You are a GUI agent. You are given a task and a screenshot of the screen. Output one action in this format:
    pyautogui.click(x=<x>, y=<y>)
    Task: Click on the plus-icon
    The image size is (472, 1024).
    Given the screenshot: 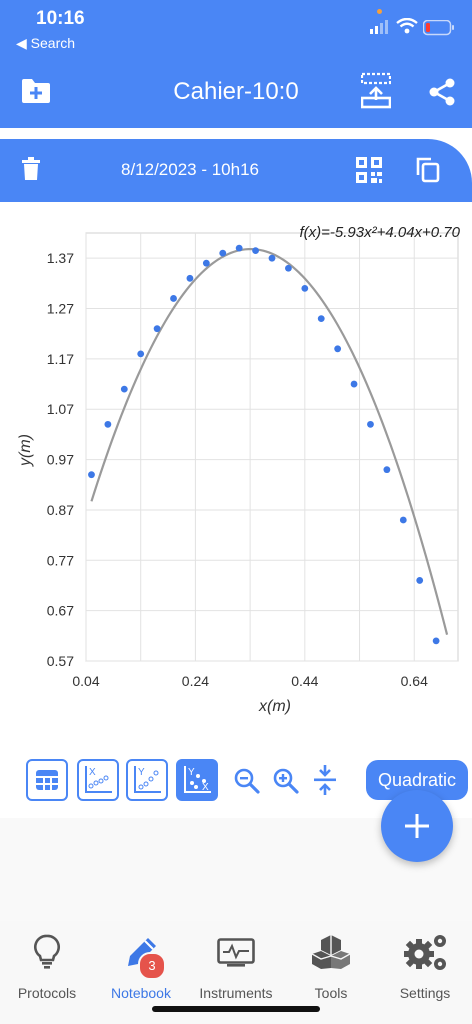 What is the action you would take?
    pyautogui.click(x=417, y=826)
    